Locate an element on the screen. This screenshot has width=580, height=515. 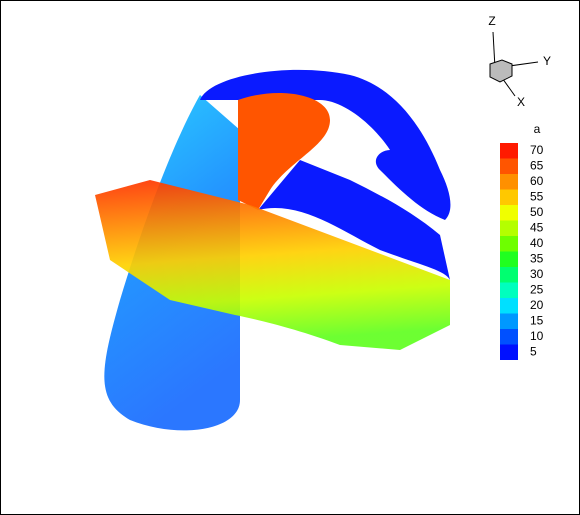
legend-label: 45 is located at coordinates (537, 227).